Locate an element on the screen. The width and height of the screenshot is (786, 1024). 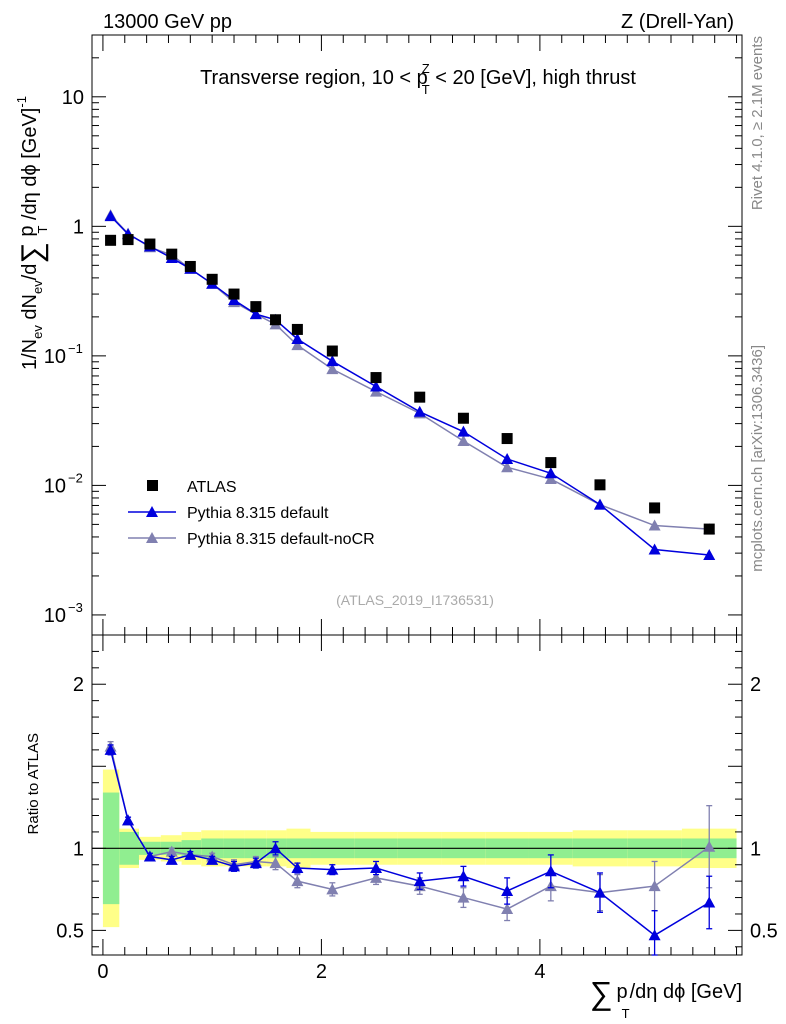
y-label-rest: /dη dϕ [GeV] is located at coordinates (30, 167).